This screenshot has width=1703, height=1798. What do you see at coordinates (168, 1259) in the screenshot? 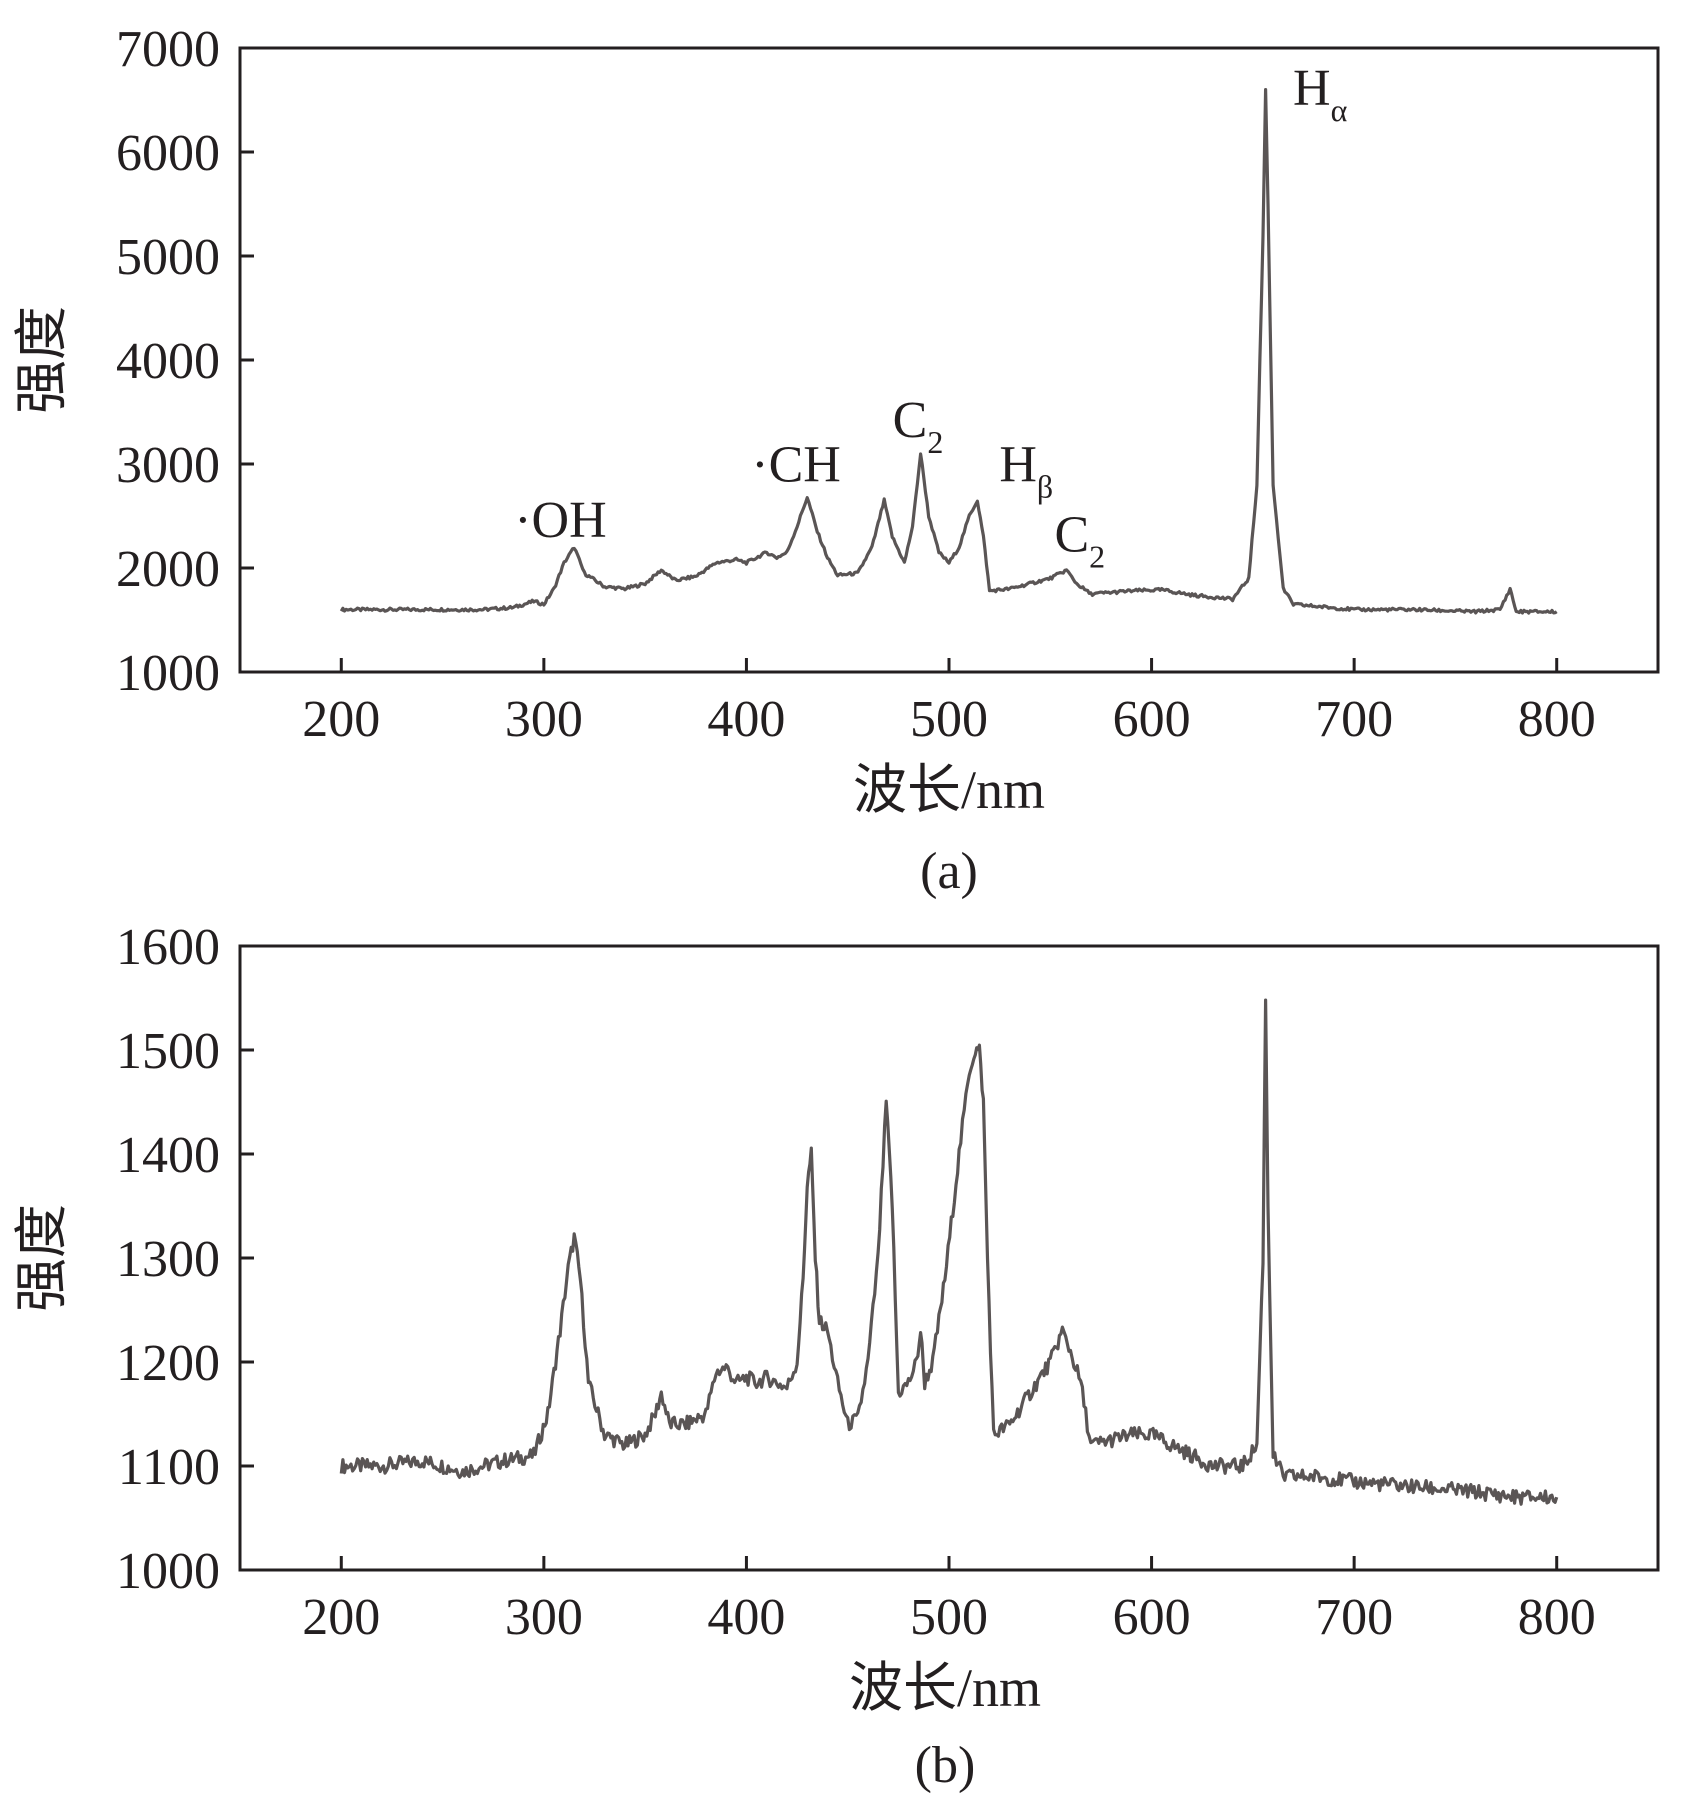
I see `y-tick-label: 1300` at bounding box center [168, 1259].